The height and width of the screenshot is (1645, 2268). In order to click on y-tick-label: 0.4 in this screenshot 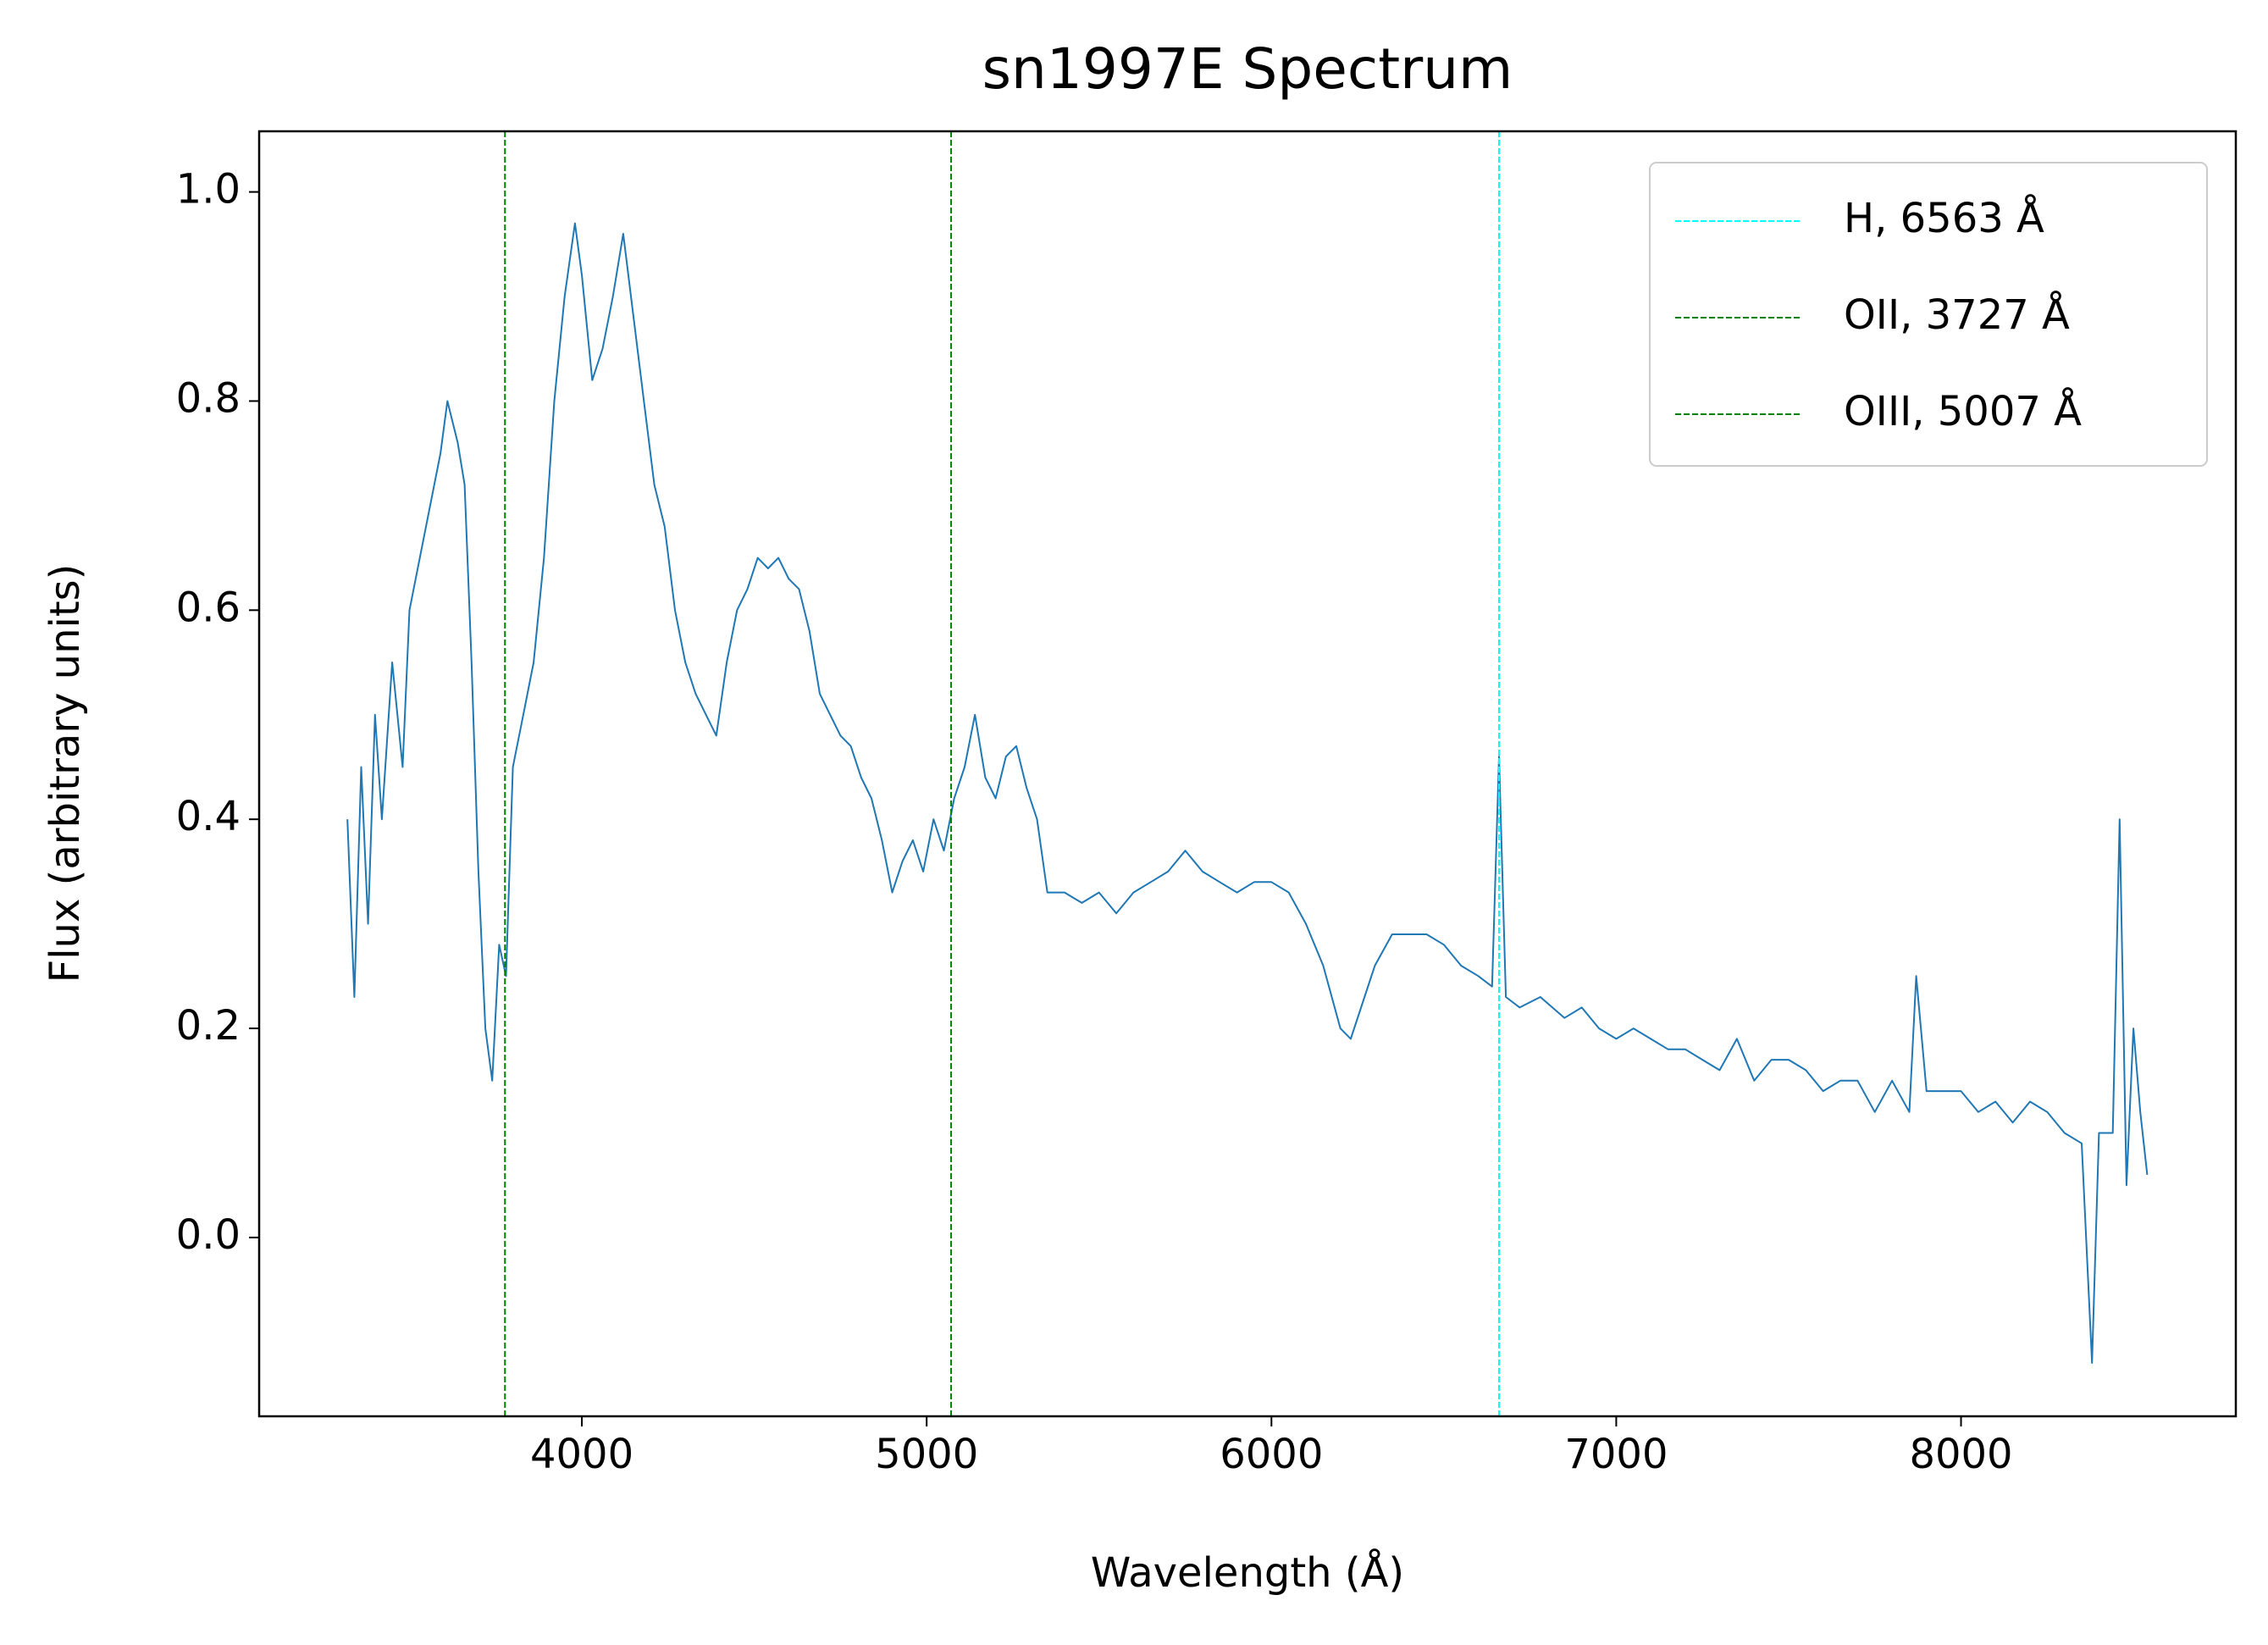, I will do `click(209, 816)`.